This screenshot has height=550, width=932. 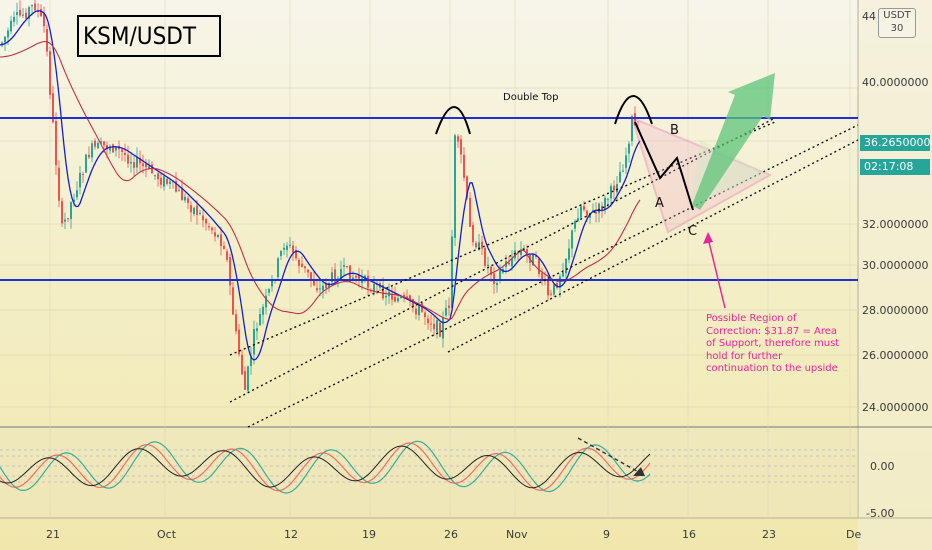 I want to click on price-axis-label: 28.0000000, so click(x=895, y=310).